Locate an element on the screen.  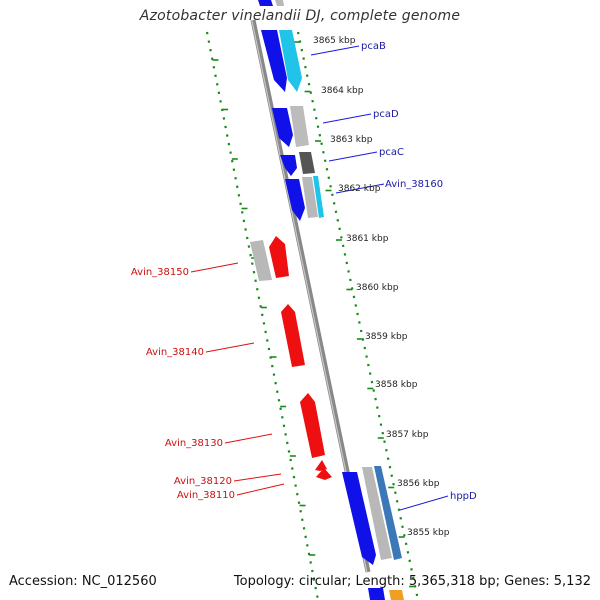
kbp-label: 3865 kbp is located at coordinates (334, 41).